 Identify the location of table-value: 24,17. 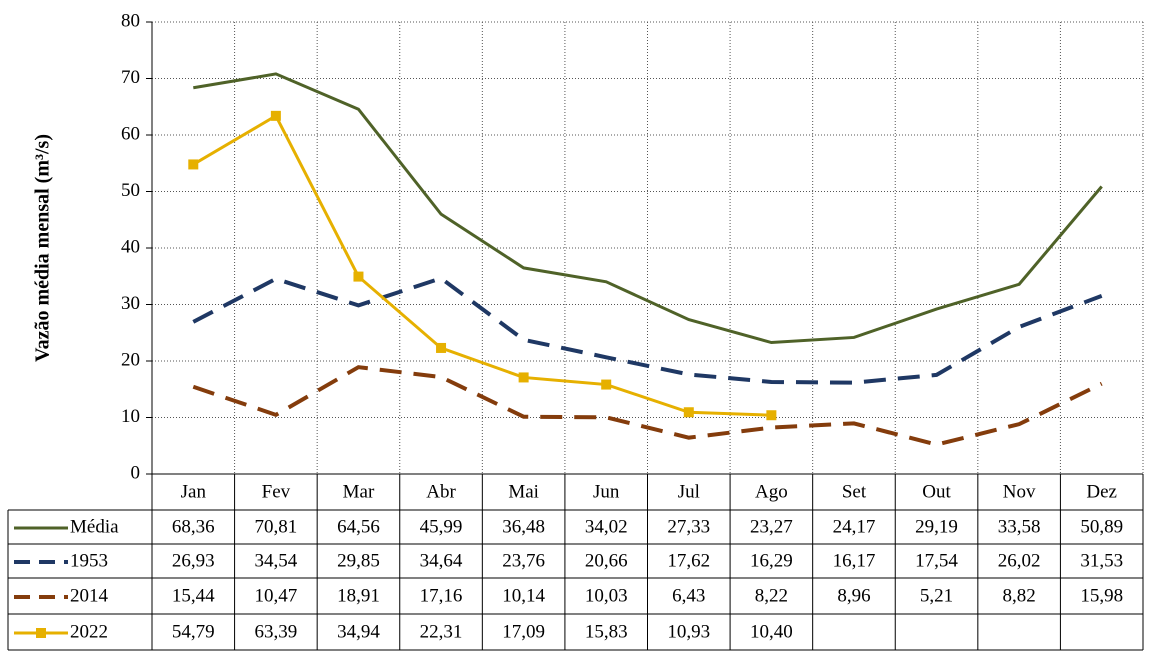
(854, 526).